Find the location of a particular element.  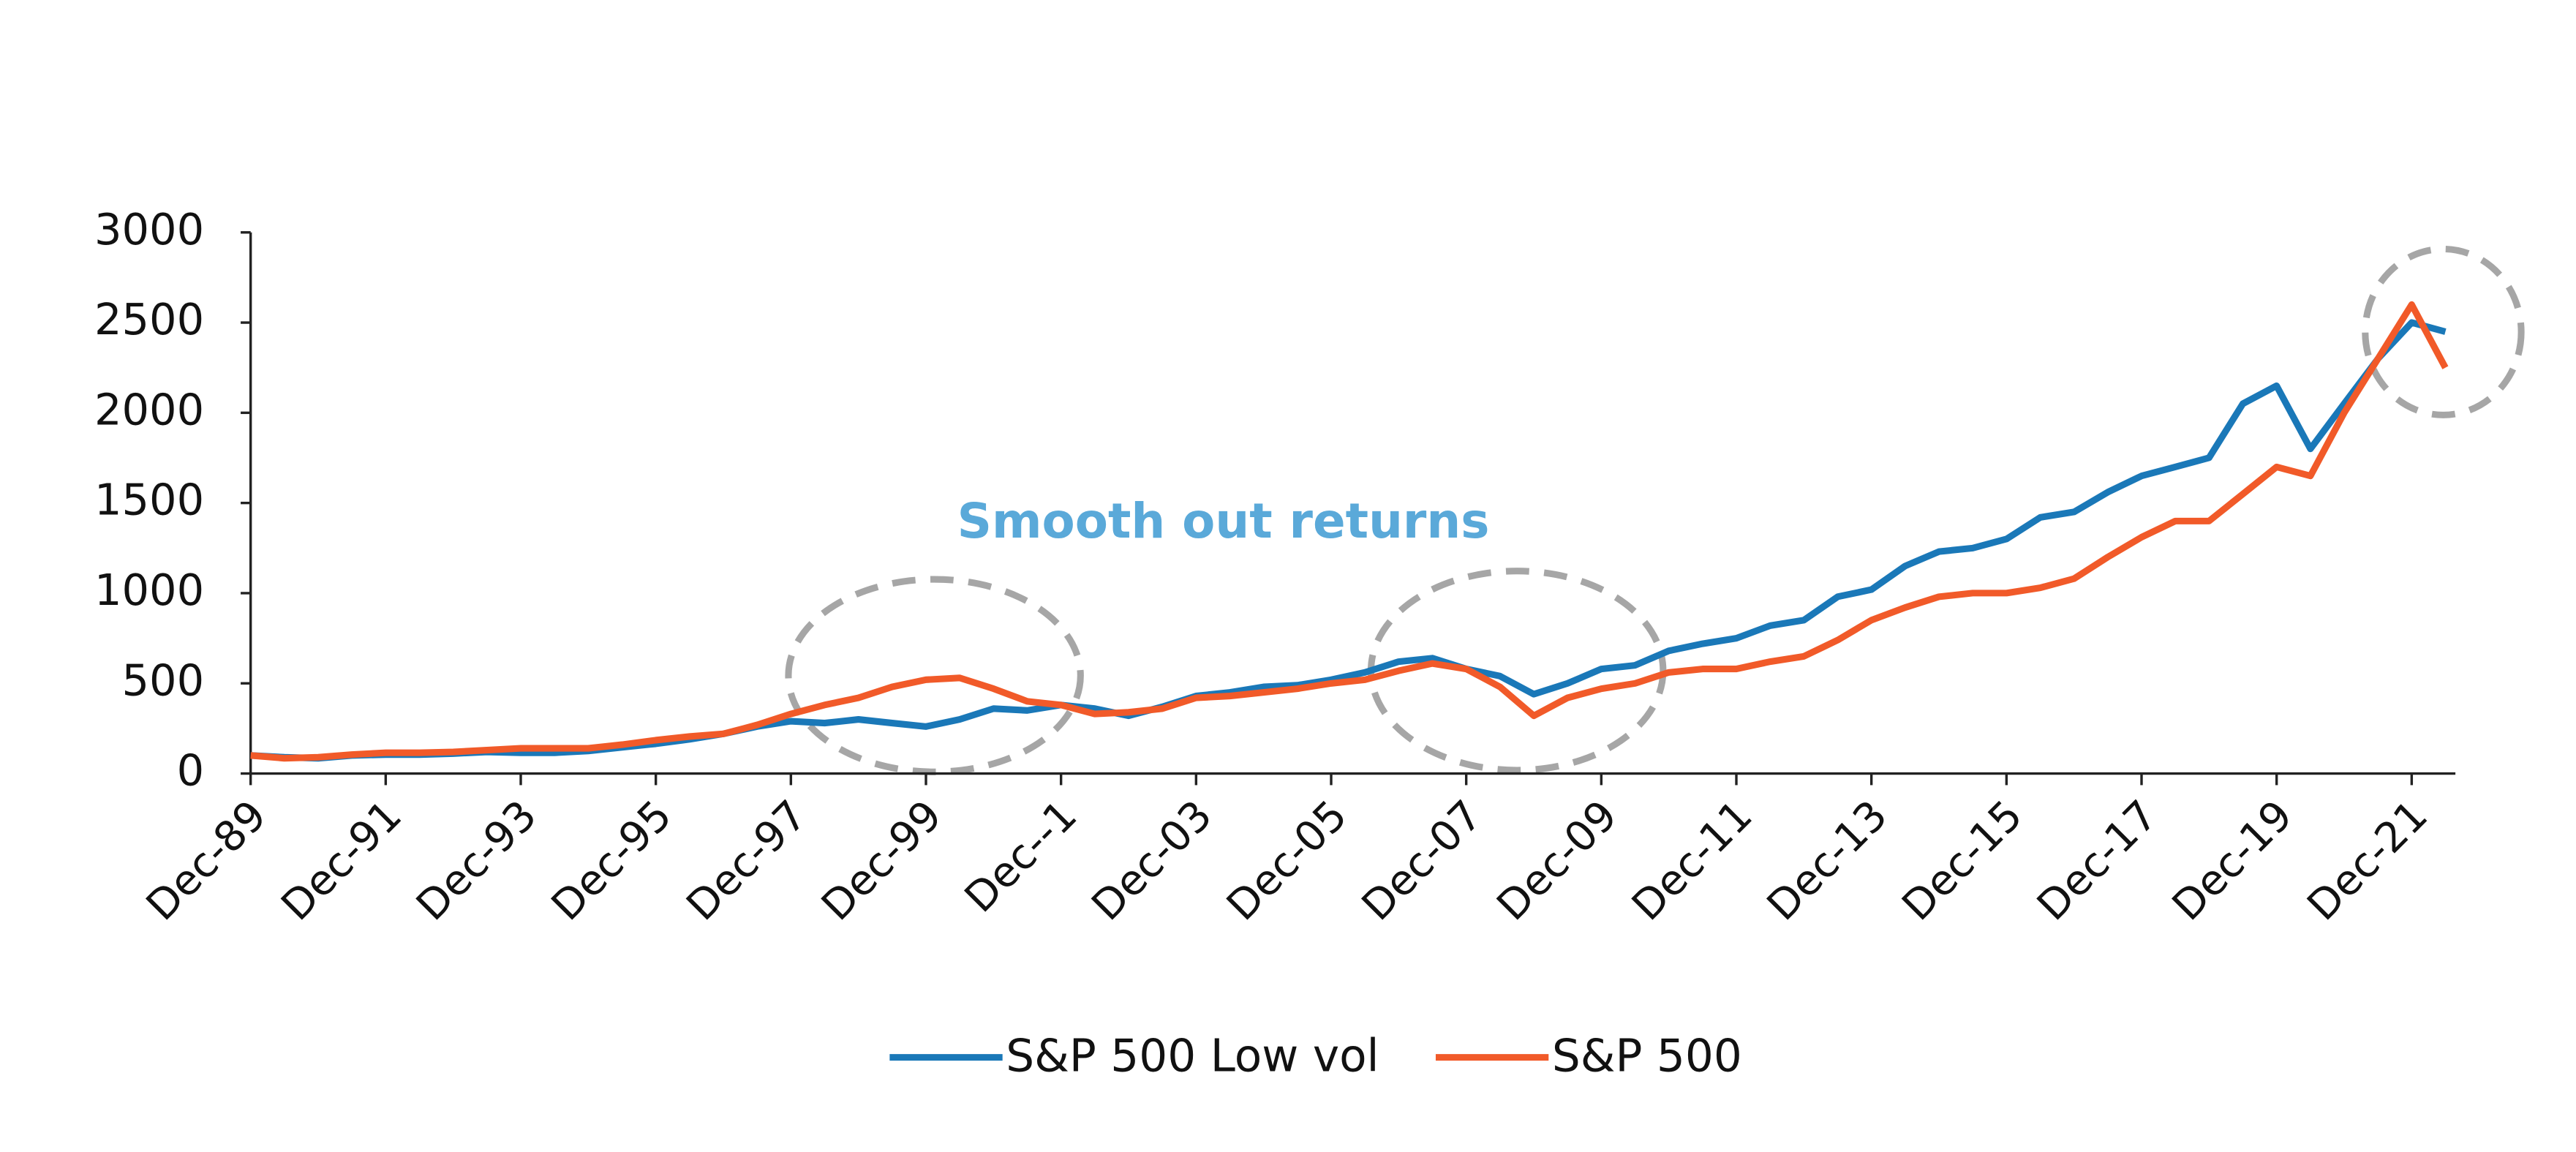

y-tick-label: 0 is located at coordinates (191, 770).